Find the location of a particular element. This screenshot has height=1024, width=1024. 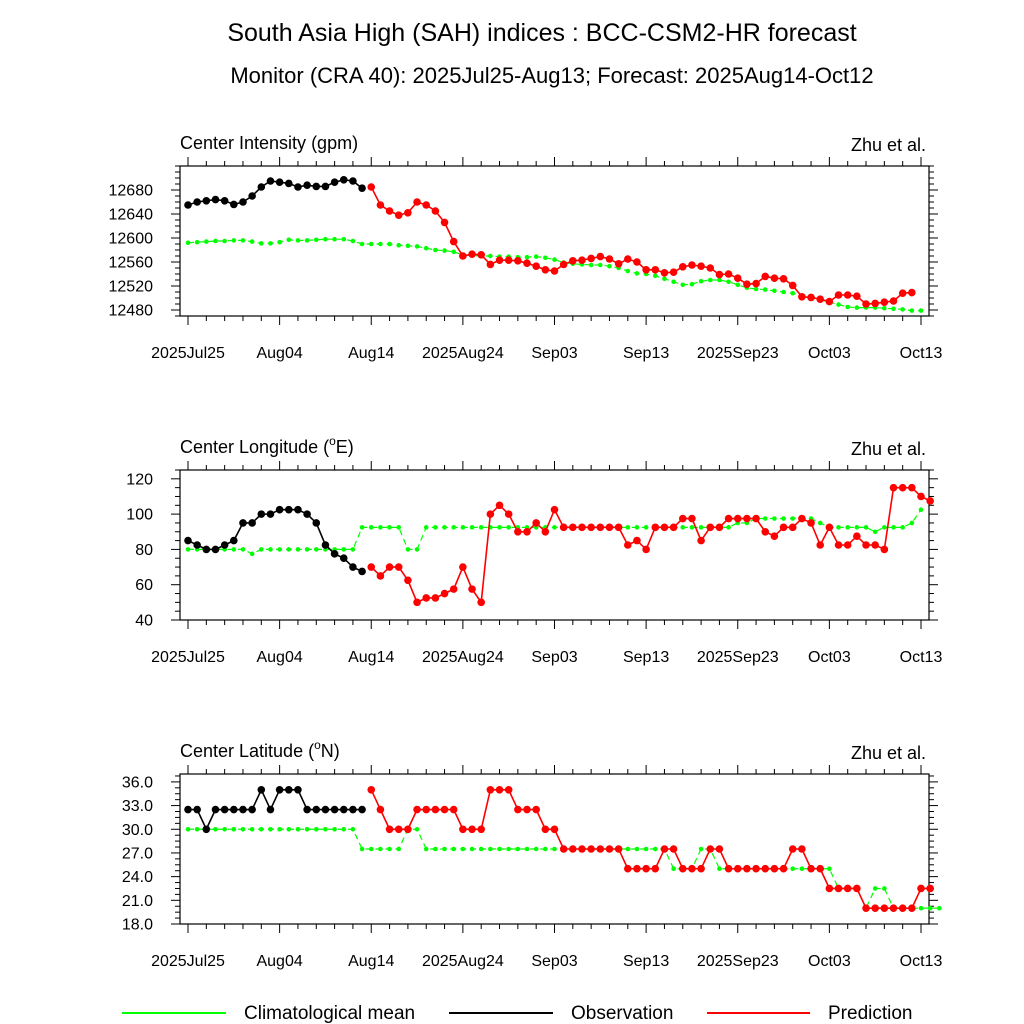

y-tick-label: 100 is located at coordinates (139, 515).